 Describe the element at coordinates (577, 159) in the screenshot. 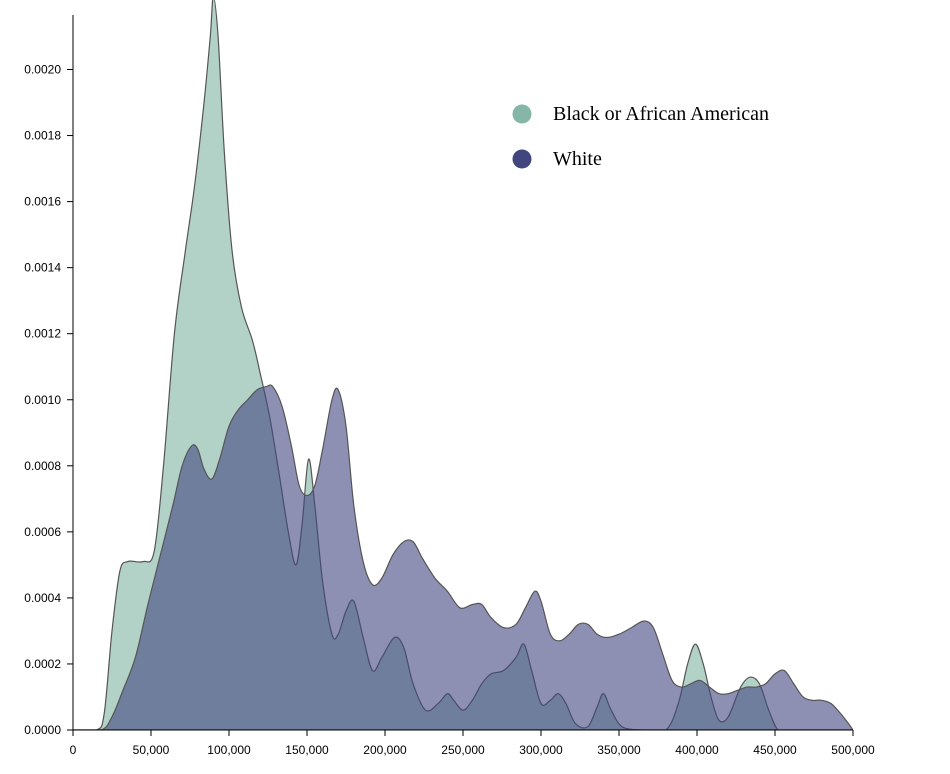

I see `legend-label-white: White` at that location.